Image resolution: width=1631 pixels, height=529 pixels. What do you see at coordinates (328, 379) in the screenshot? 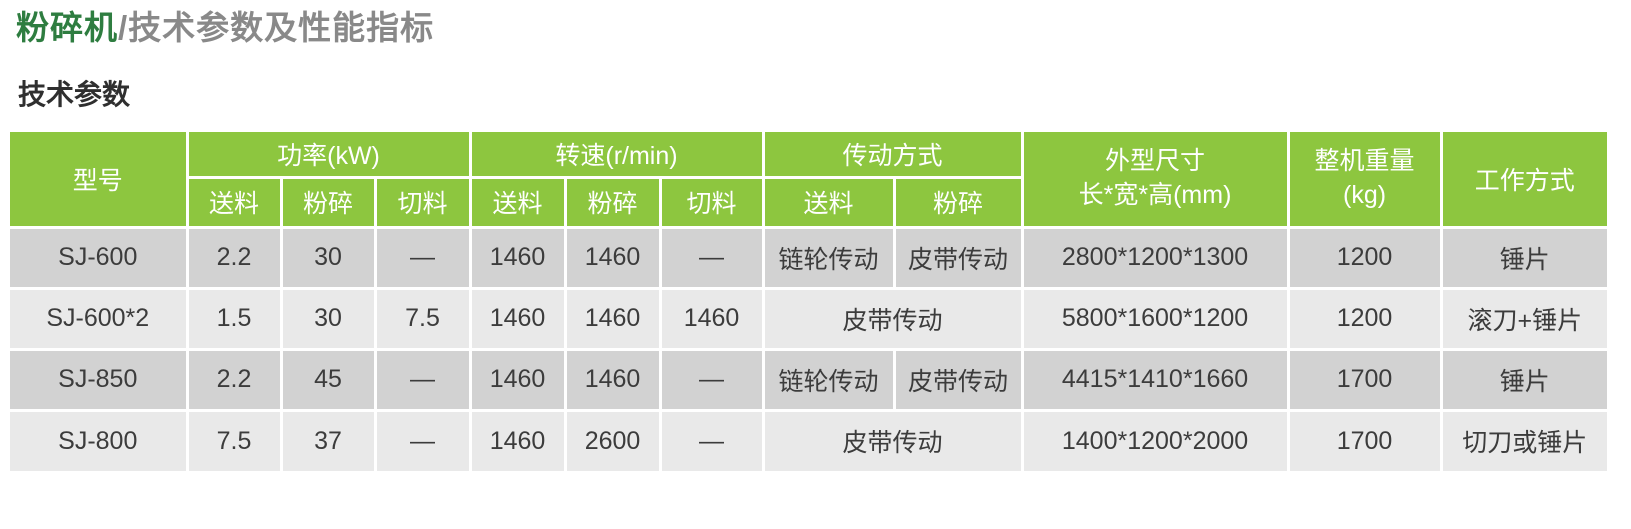
I see `cell-power-crush: 45` at bounding box center [328, 379].